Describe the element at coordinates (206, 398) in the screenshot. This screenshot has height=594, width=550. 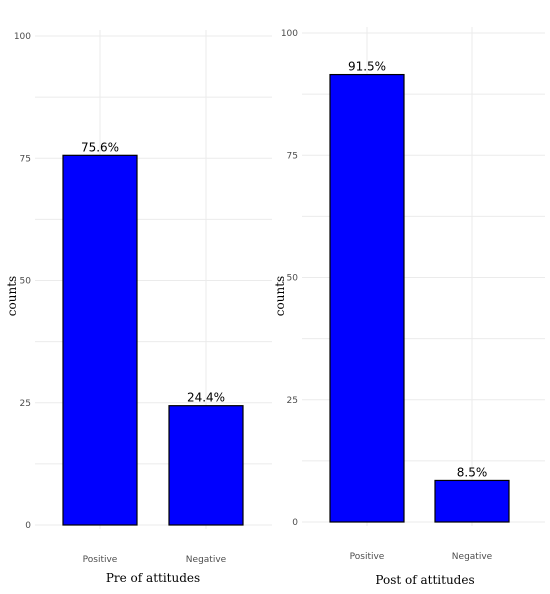
I see `data-label-negative: 24.4%` at that location.